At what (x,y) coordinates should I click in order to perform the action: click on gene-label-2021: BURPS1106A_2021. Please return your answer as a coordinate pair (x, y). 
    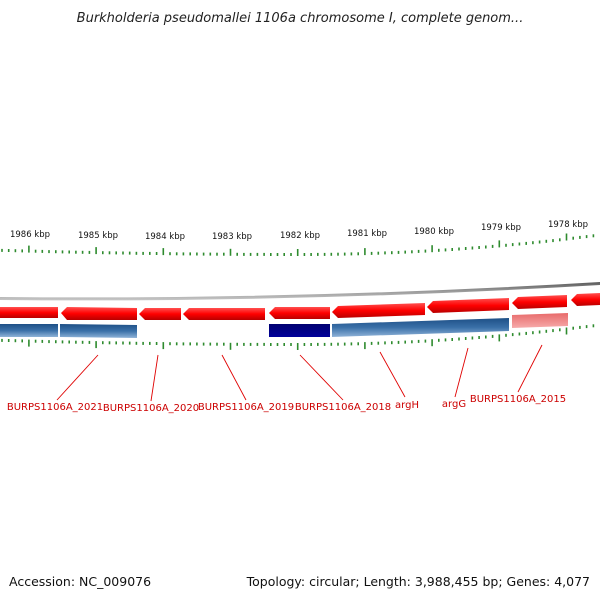
    Looking at the image, I should click on (55, 407).